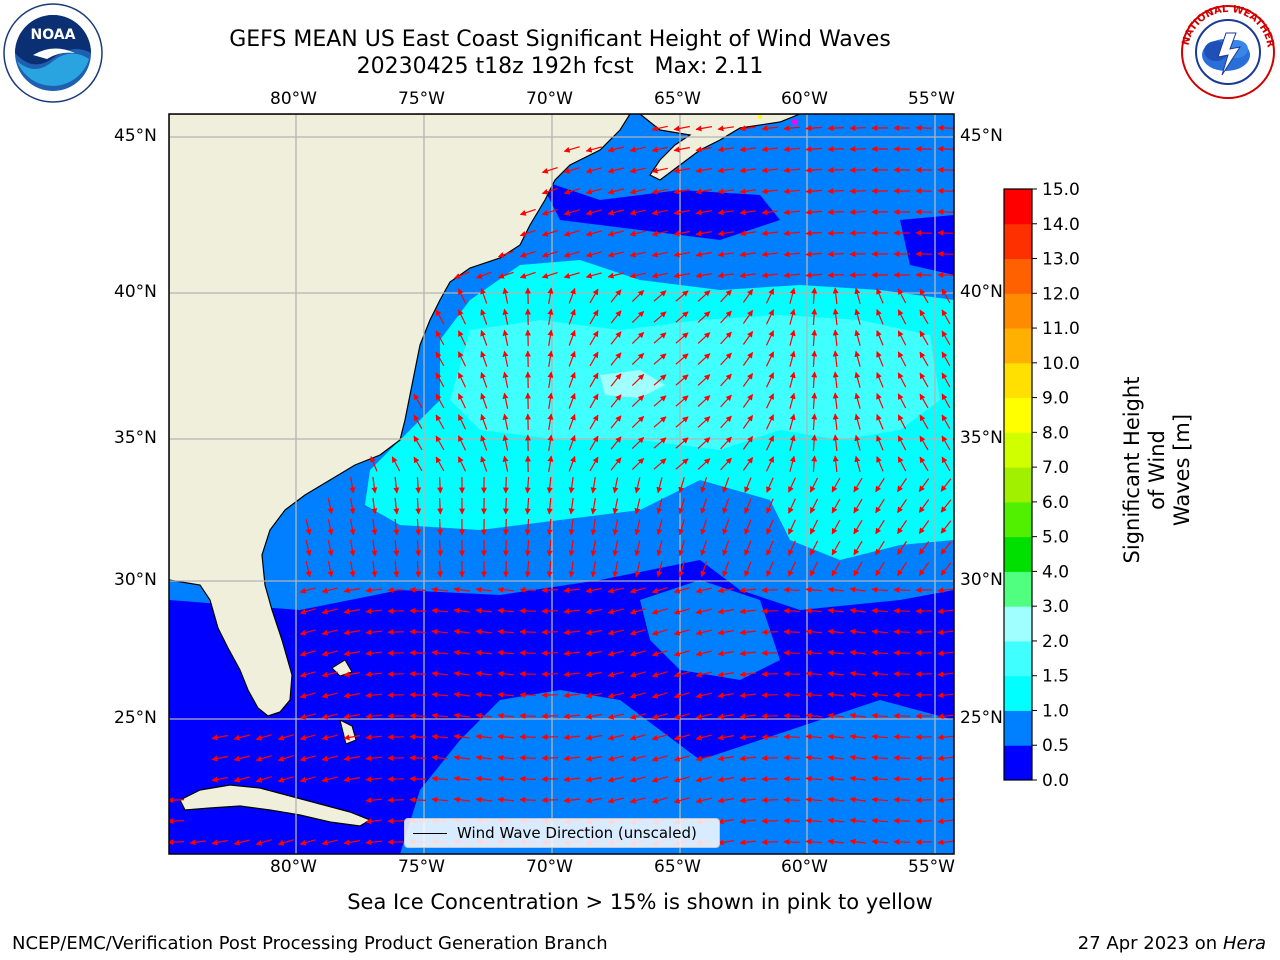 This screenshot has height=960, width=1280. Describe the element at coordinates (421, 867) in the screenshot. I see `lon-label-bottom: 75°W` at that location.